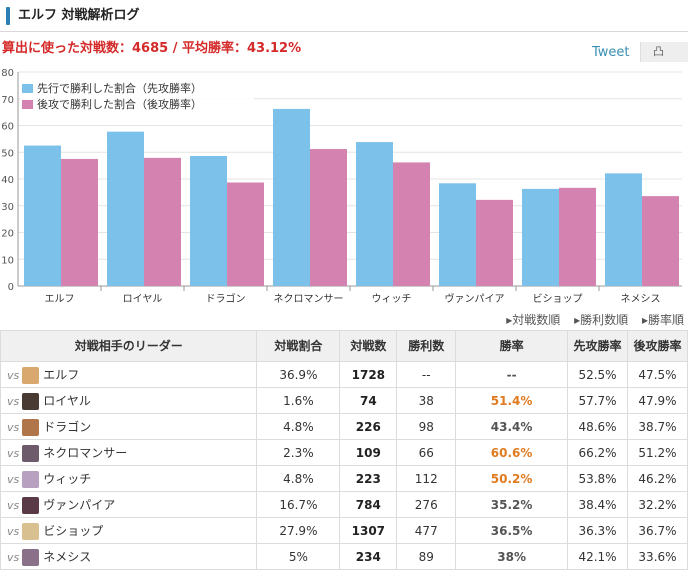 Image resolution: width=688 pixels, height=570 pixels. Describe the element at coordinates (597, 478) in the screenshot. I see `first-rate-cell: 53.8%` at that location.